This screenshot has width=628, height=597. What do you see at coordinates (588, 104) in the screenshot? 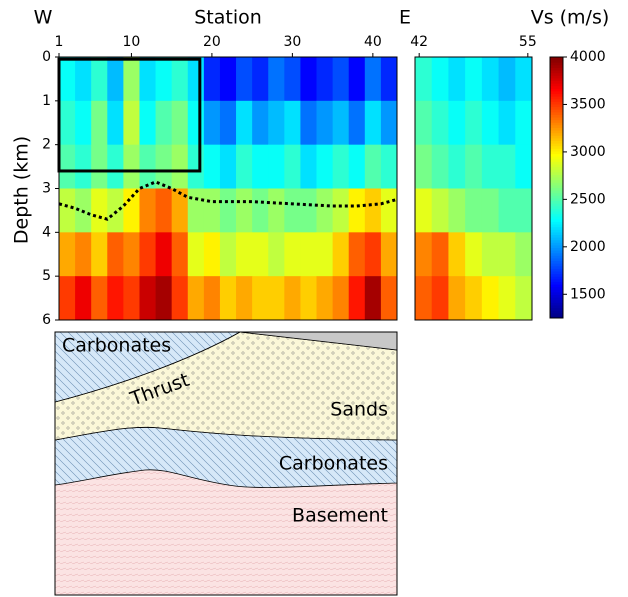
I see `colorbar-tick-label: 3500` at bounding box center [588, 104].